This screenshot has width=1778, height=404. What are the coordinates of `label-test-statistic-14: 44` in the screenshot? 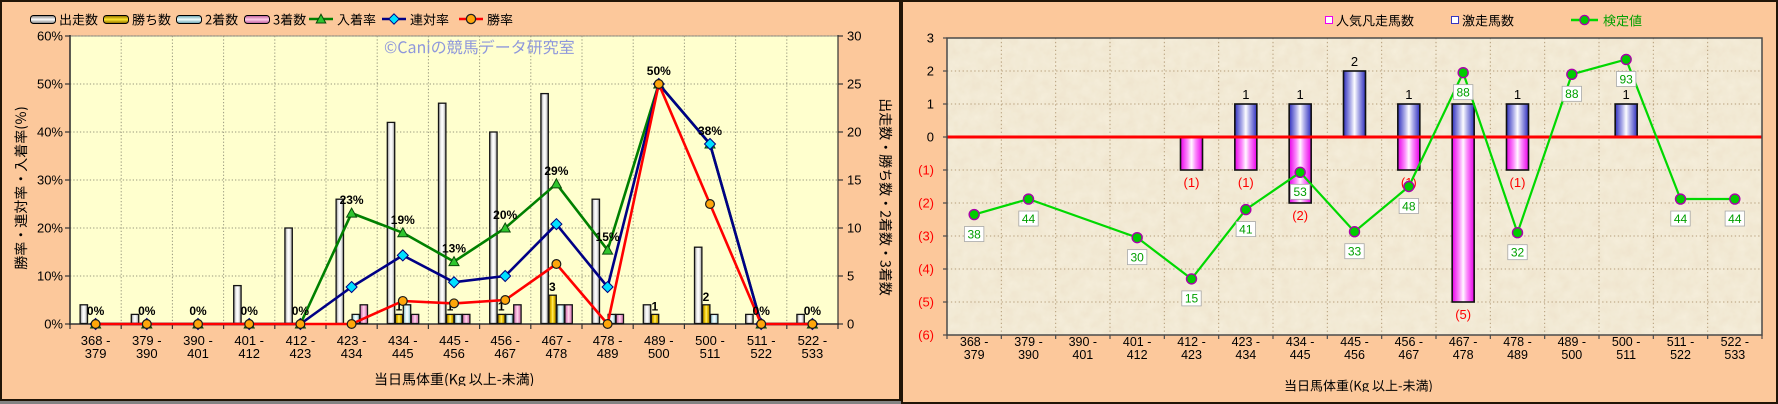 It's located at (1735, 219).